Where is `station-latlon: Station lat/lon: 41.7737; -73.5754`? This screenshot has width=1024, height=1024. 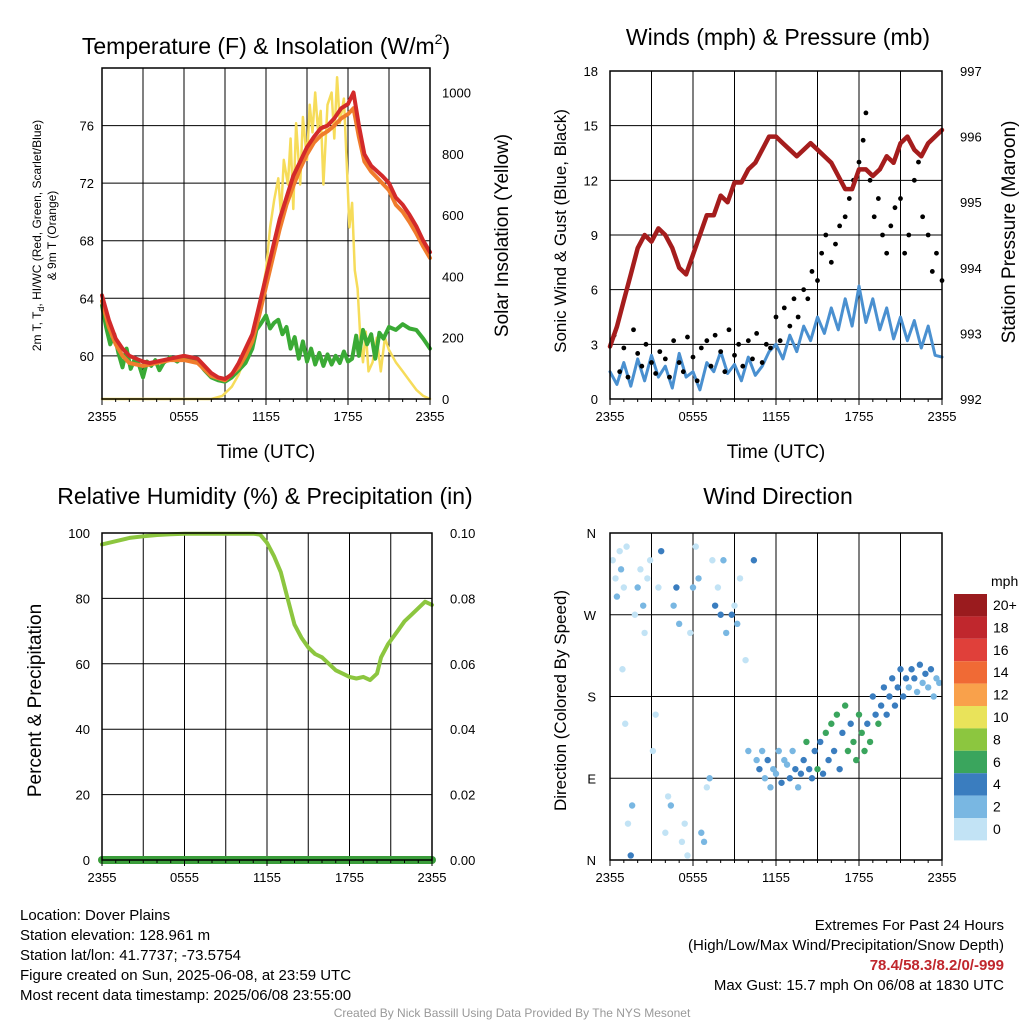
station-latlon: Station lat/lon: 41.7737; -73.5754 is located at coordinates (131, 955).